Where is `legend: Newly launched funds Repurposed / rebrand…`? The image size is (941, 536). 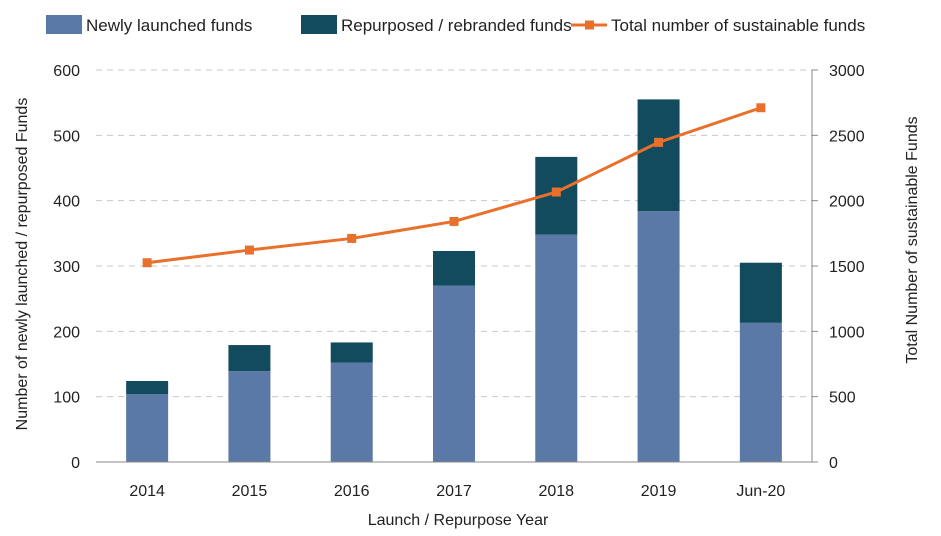 legend: Newly launched funds Repurposed / rebrand… is located at coordinates (455, 25).